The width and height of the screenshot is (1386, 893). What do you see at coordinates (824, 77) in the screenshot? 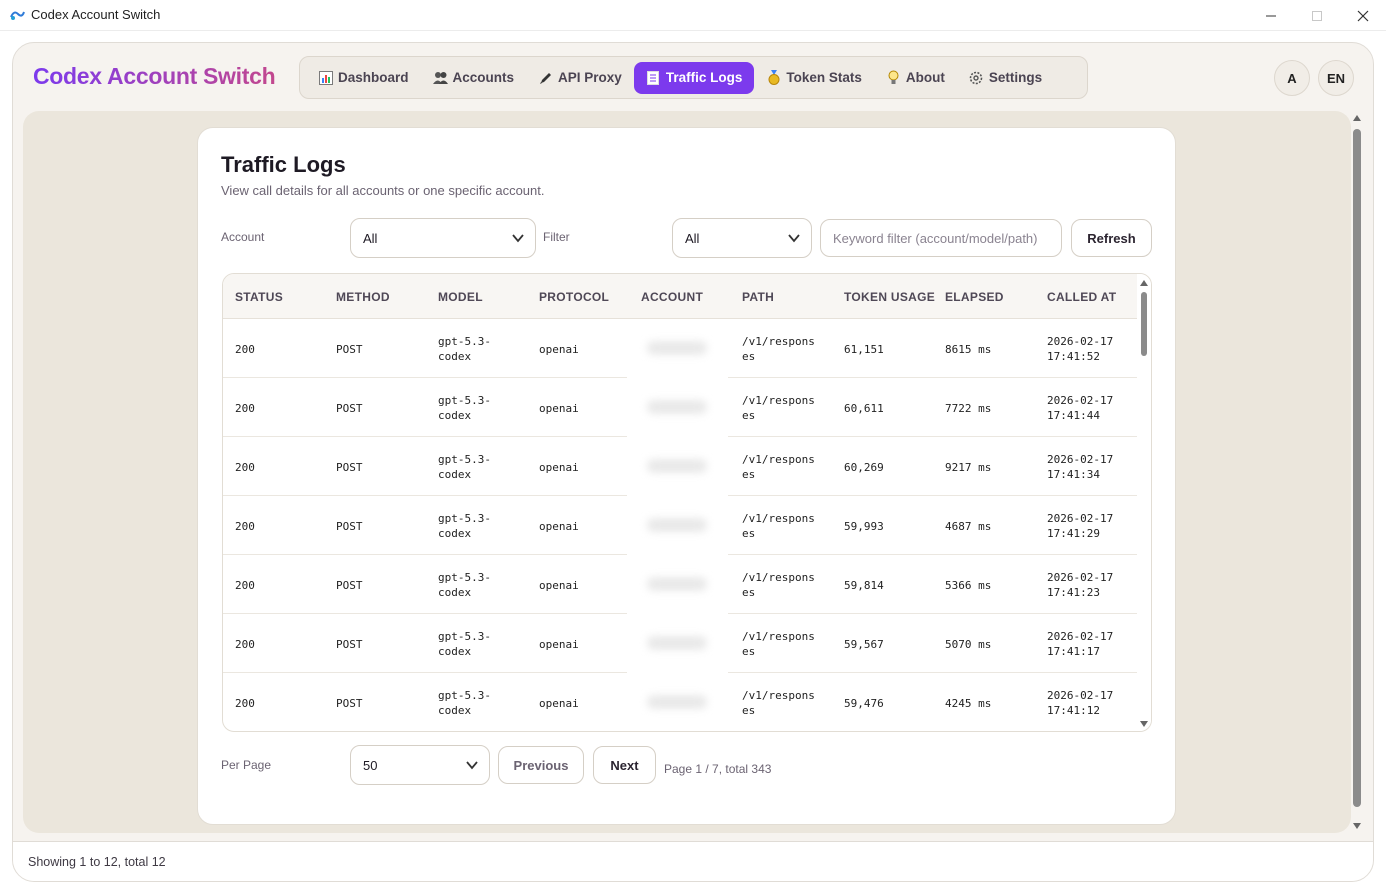
I see `tab-label: Token Stats` at bounding box center [824, 77].